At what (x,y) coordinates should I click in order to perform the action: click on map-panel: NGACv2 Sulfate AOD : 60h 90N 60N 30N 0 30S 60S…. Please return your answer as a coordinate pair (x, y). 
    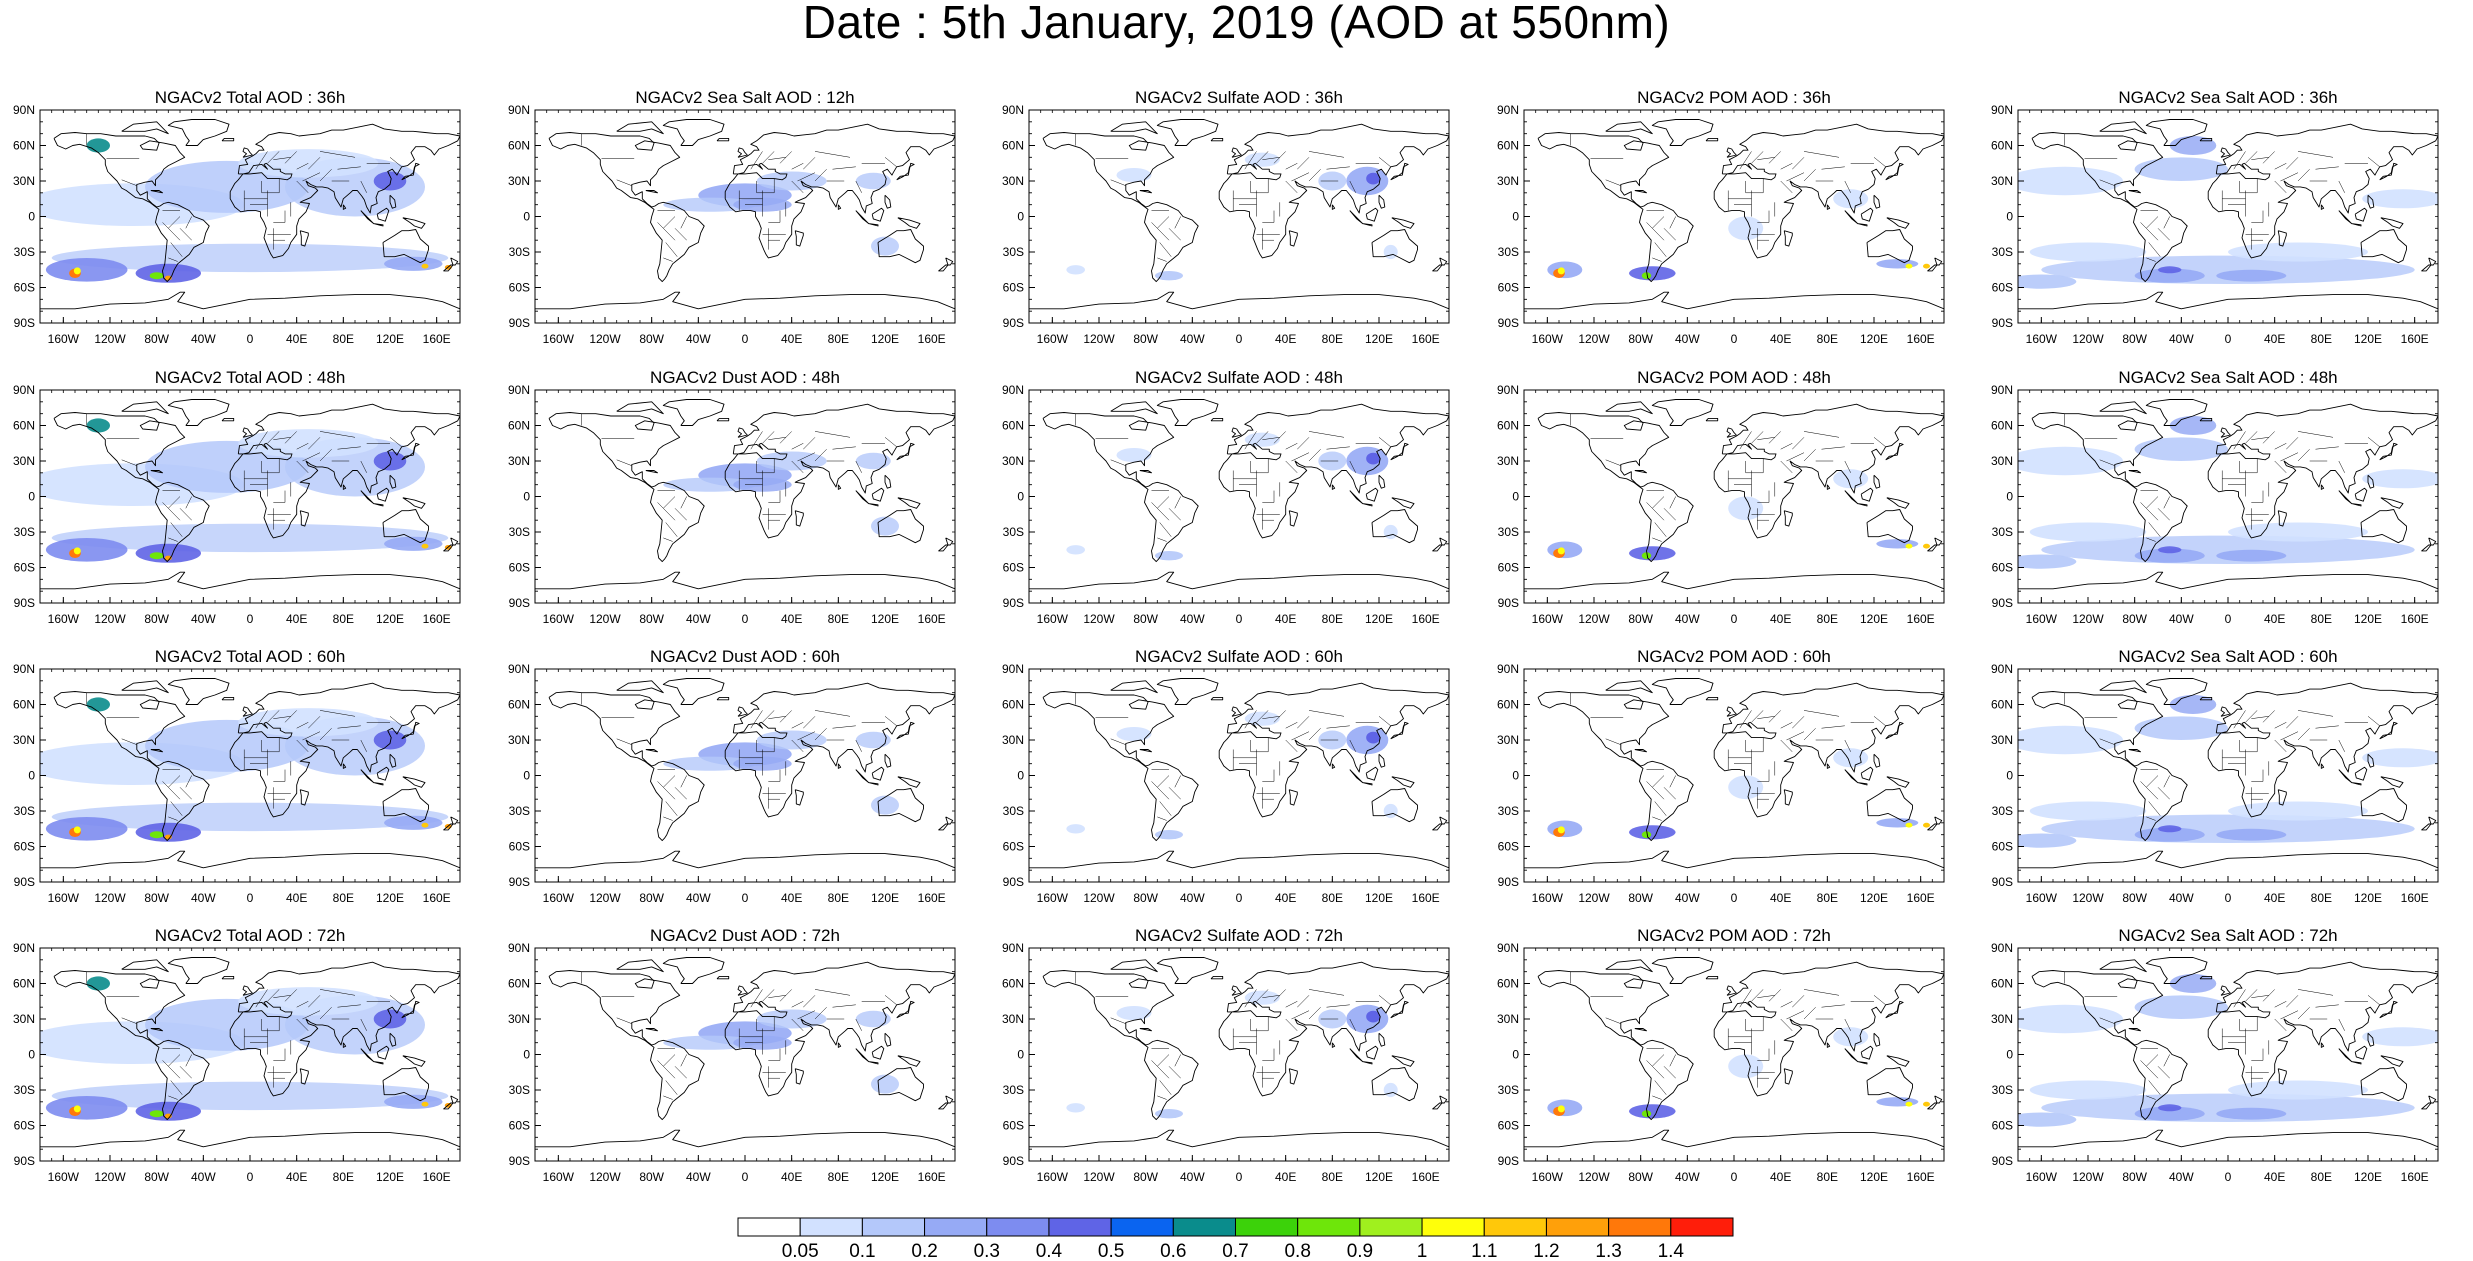
    Looking at the image, I should click on (1239, 788).